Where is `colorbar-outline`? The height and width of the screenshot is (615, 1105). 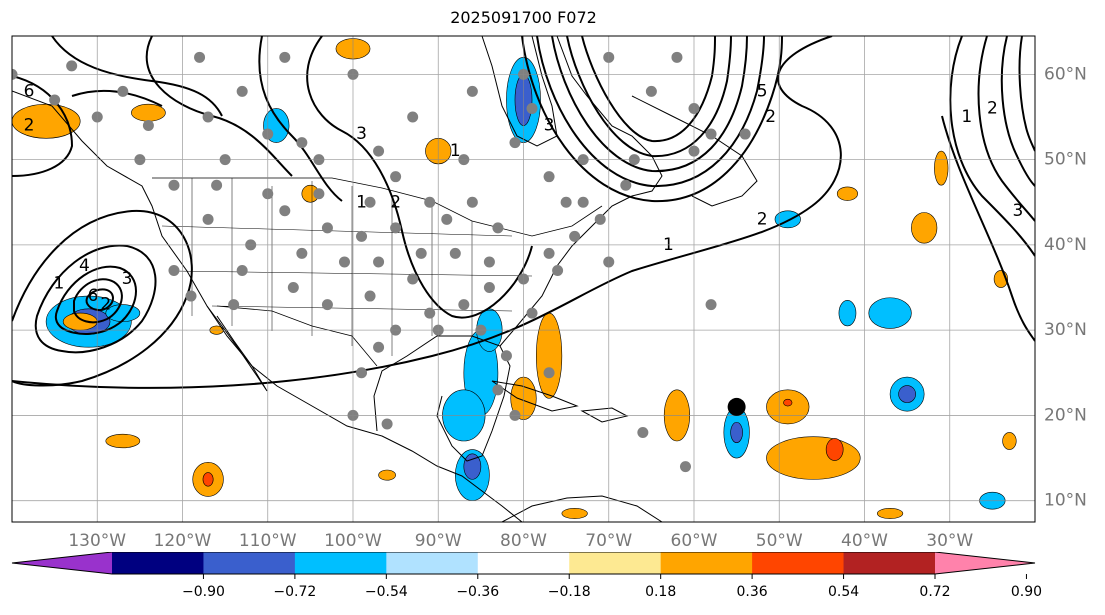 colorbar-outline is located at coordinates (523, 563).